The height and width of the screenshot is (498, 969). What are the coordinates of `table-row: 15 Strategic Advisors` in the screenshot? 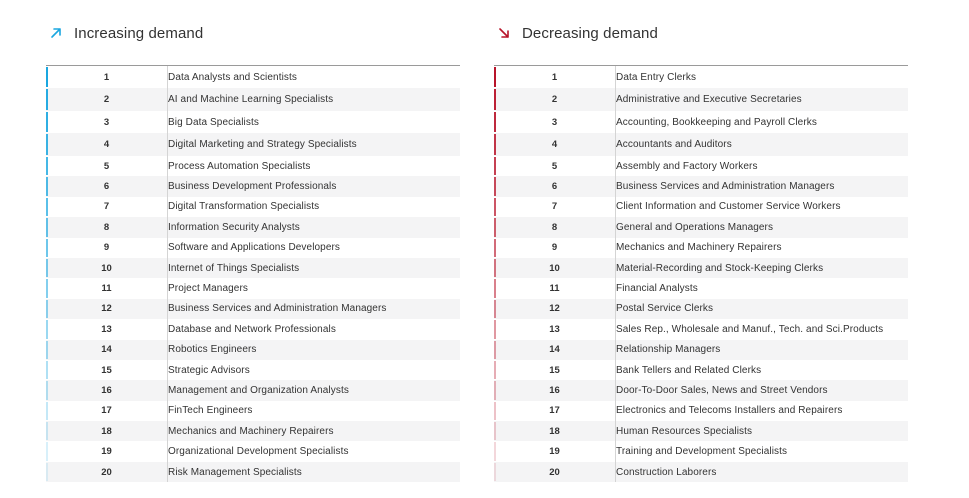 It's located at (253, 370).